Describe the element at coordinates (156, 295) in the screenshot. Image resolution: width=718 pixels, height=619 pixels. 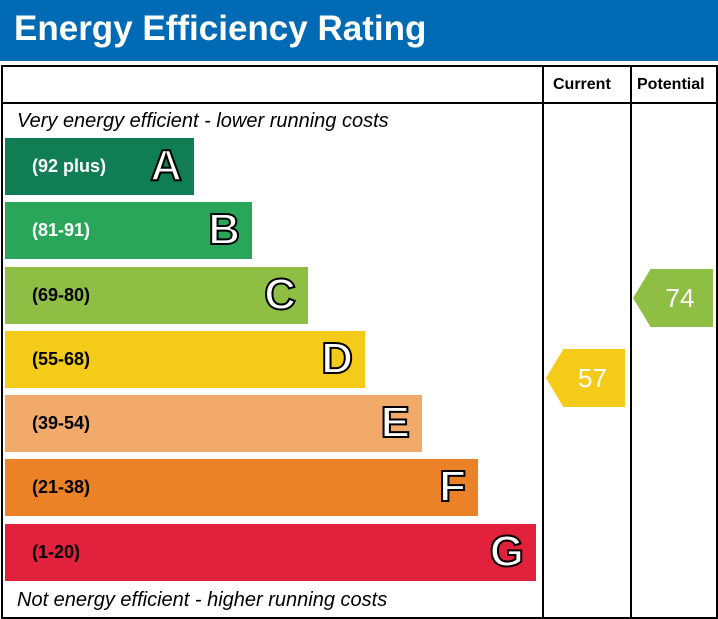
I see `band-bar-c: (69-80) C` at that location.